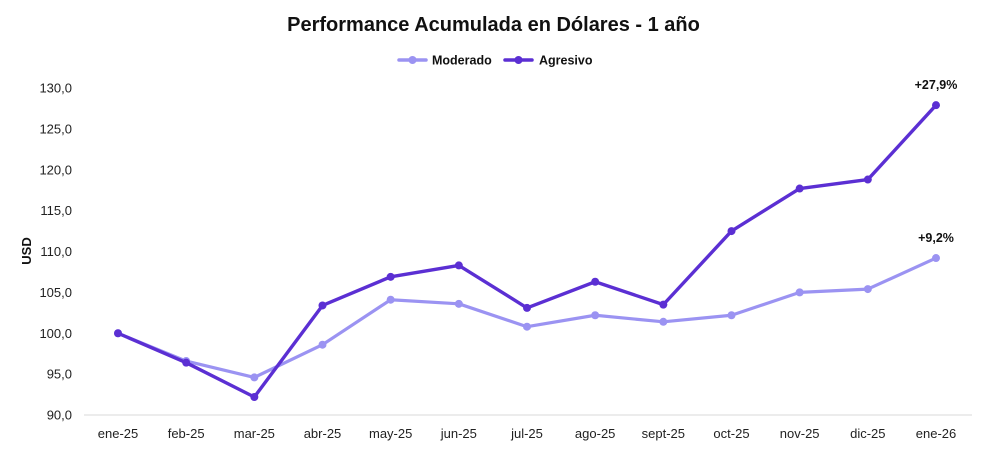  I want to click on x-tick-label: dic-25, so click(867, 433).